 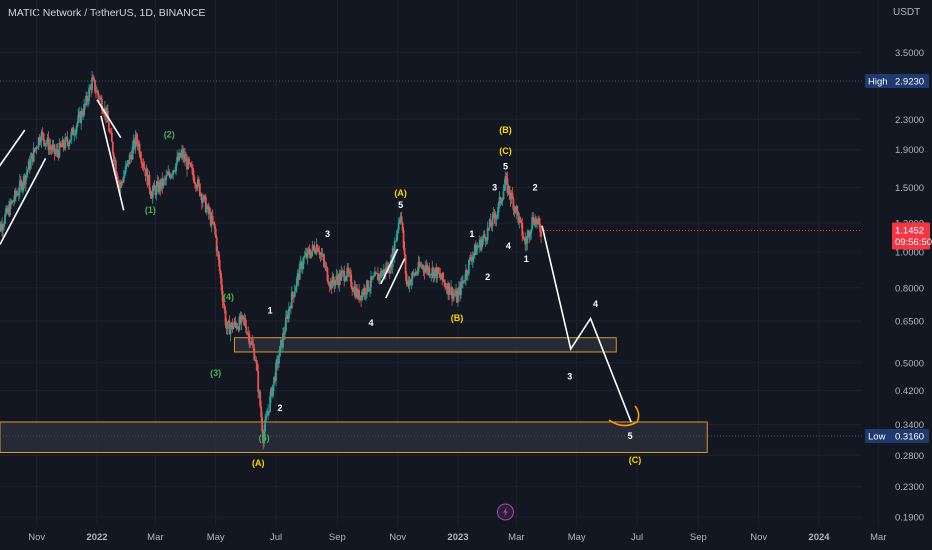 I want to click on wave-label: 5, so click(x=630, y=436).